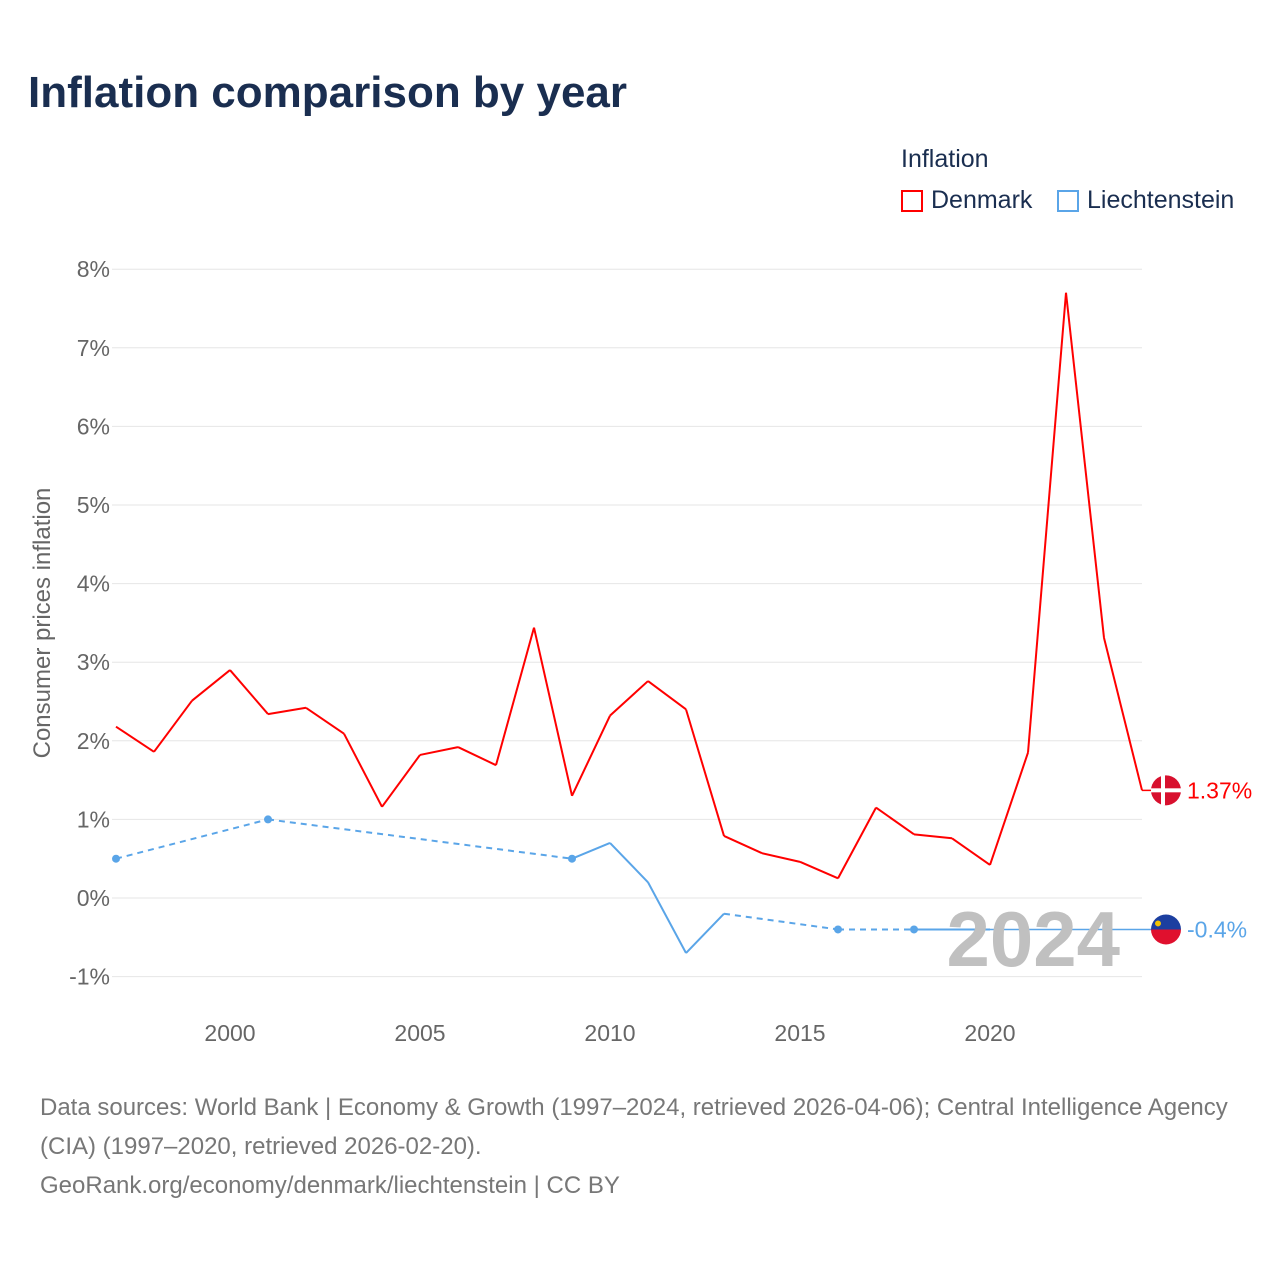 Image resolution: width=1280 pixels, height=1280 pixels. Describe the element at coordinates (1217, 929) in the screenshot. I see `end-value-label: -0.4%` at that location.